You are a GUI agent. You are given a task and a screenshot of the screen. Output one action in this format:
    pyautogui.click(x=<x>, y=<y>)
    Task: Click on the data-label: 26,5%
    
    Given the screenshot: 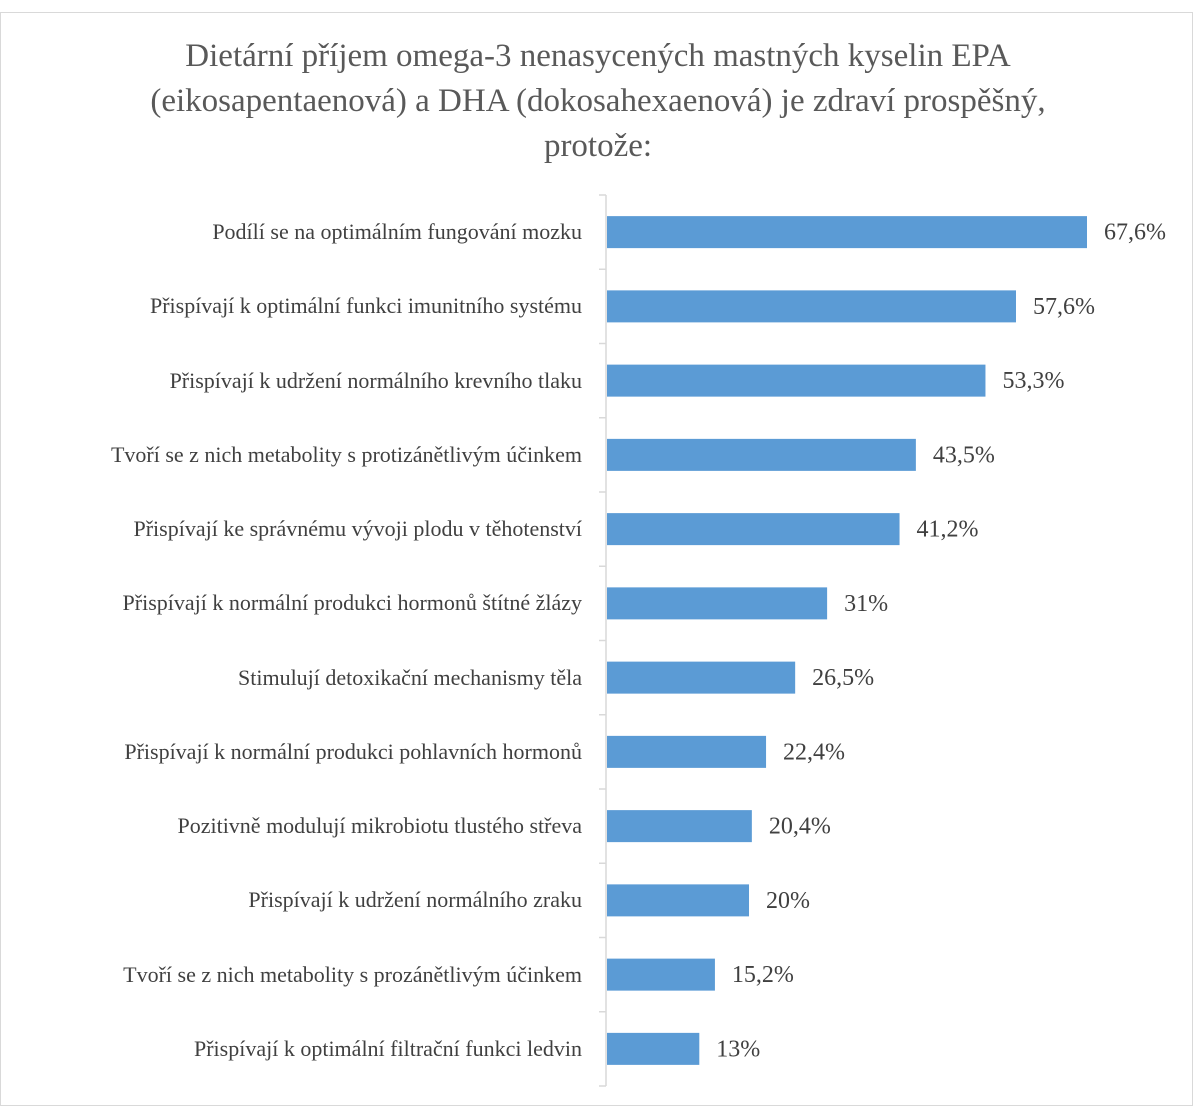 What is the action you would take?
    pyautogui.click(x=843, y=678)
    